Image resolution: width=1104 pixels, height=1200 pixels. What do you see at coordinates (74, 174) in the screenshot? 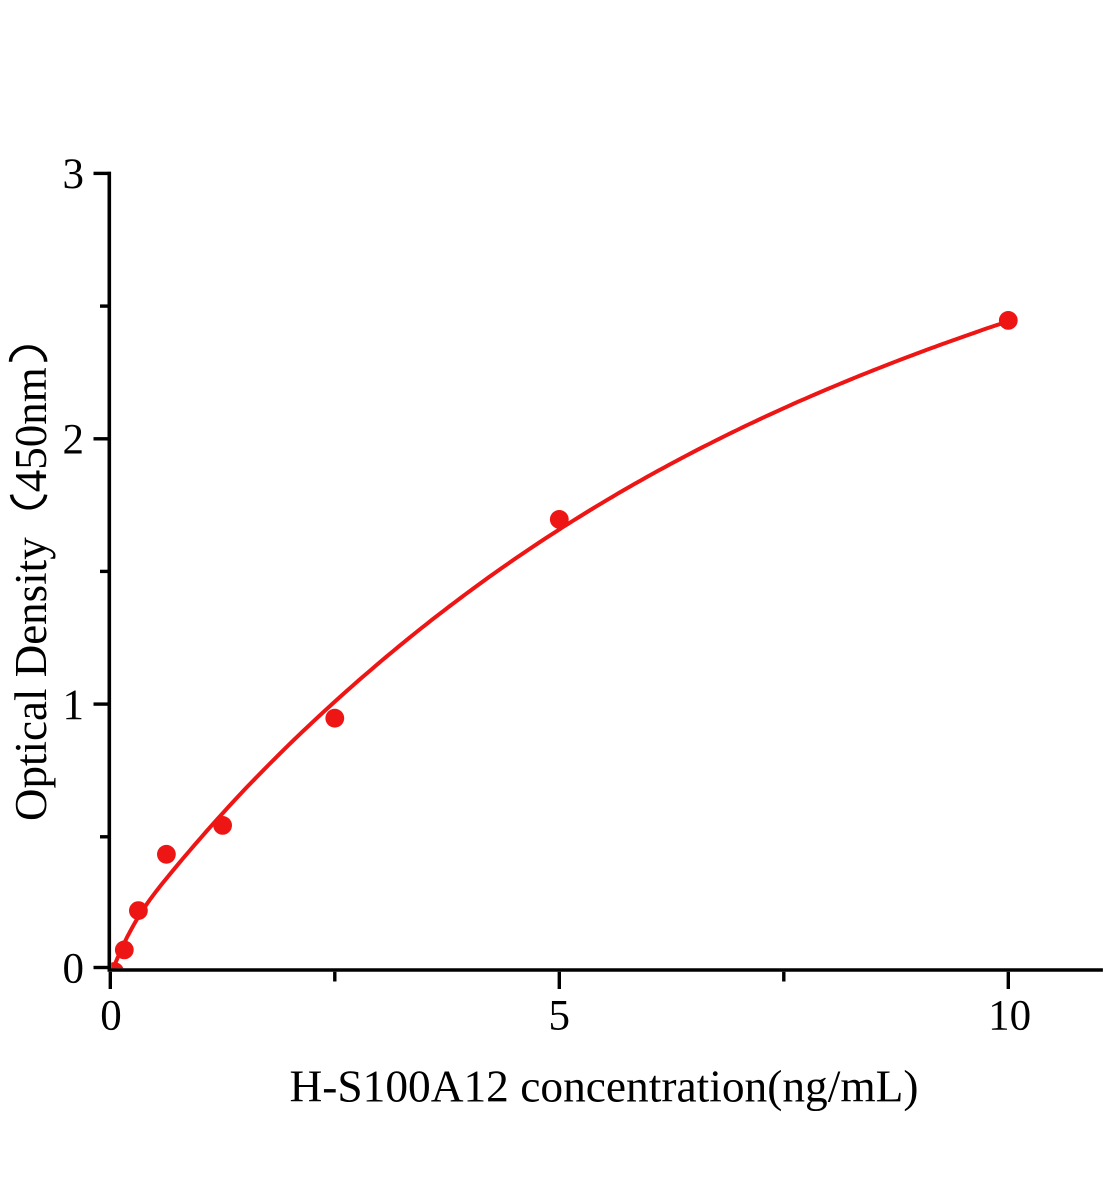
I see `svg-text: 3` at bounding box center [74, 174].